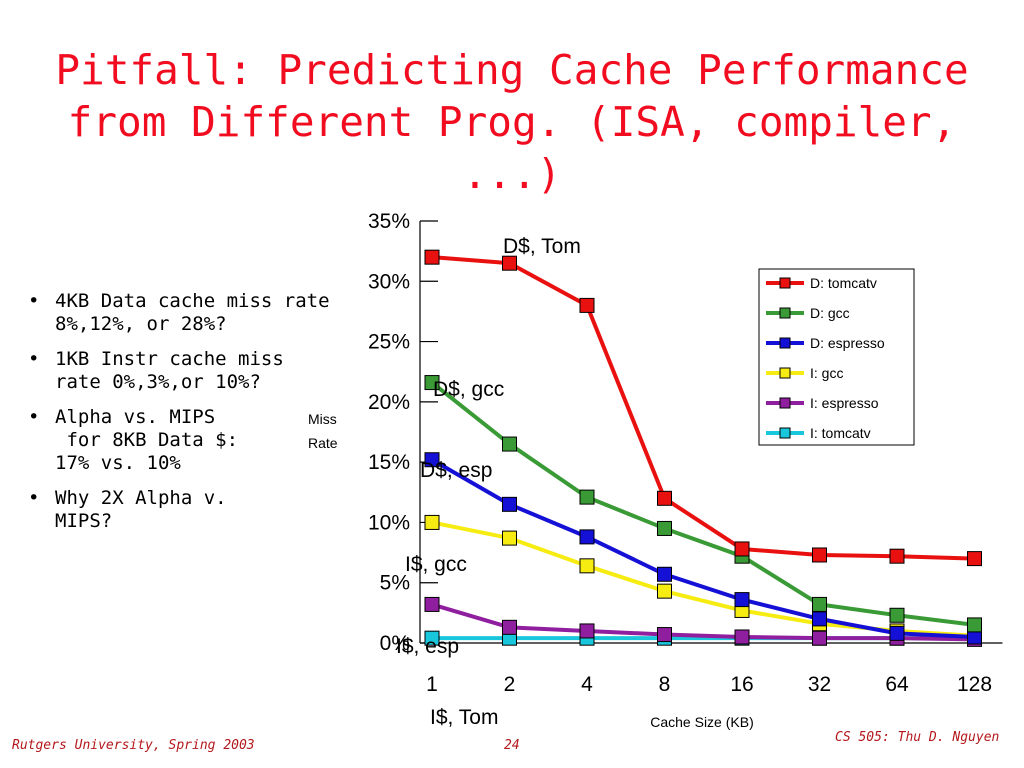  What do you see at coordinates (389, 462) in the screenshot?
I see `y-tick-label: 15%` at bounding box center [389, 462].